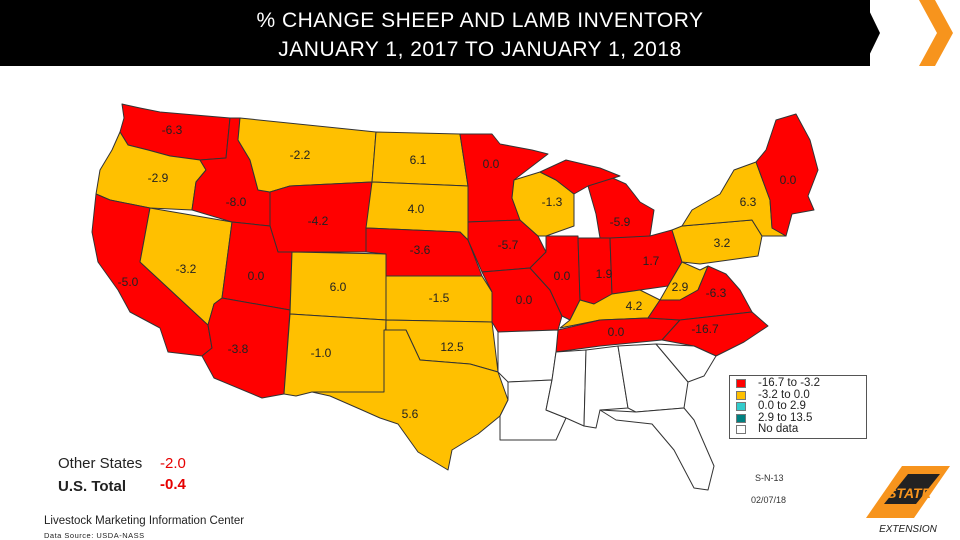 The width and height of the screenshot is (960, 540). What do you see at coordinates (657, 449) in the screenshot?
I see `state-florida` at bounding box center [657, 449].